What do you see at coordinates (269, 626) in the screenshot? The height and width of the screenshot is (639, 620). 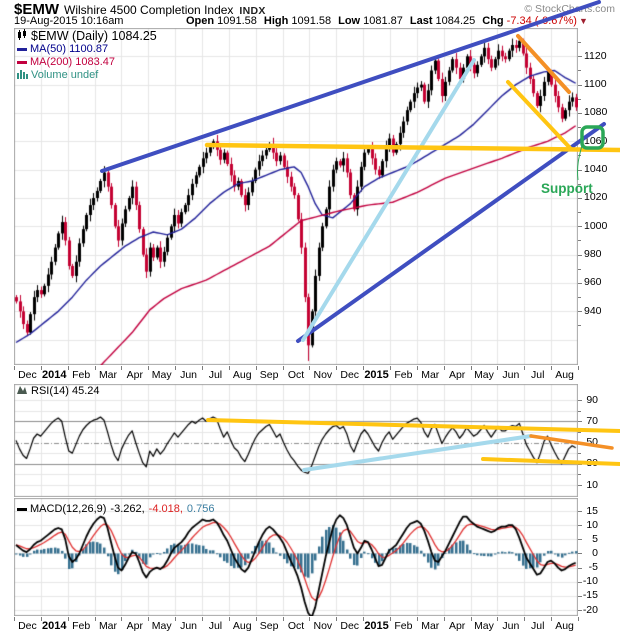 I see `month-label: Sep` at bounding box center [269, 626].